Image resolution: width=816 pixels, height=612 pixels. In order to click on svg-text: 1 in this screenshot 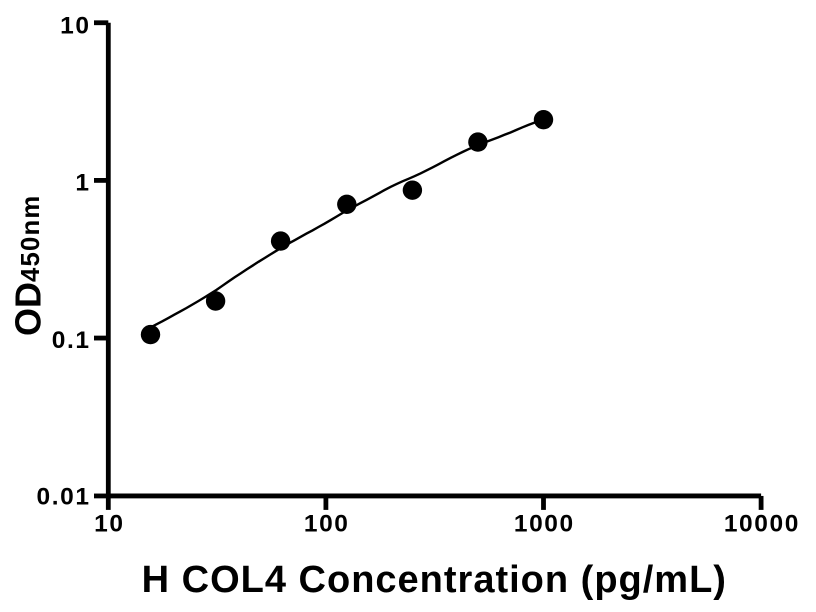, I will do `click(82, 182)`.